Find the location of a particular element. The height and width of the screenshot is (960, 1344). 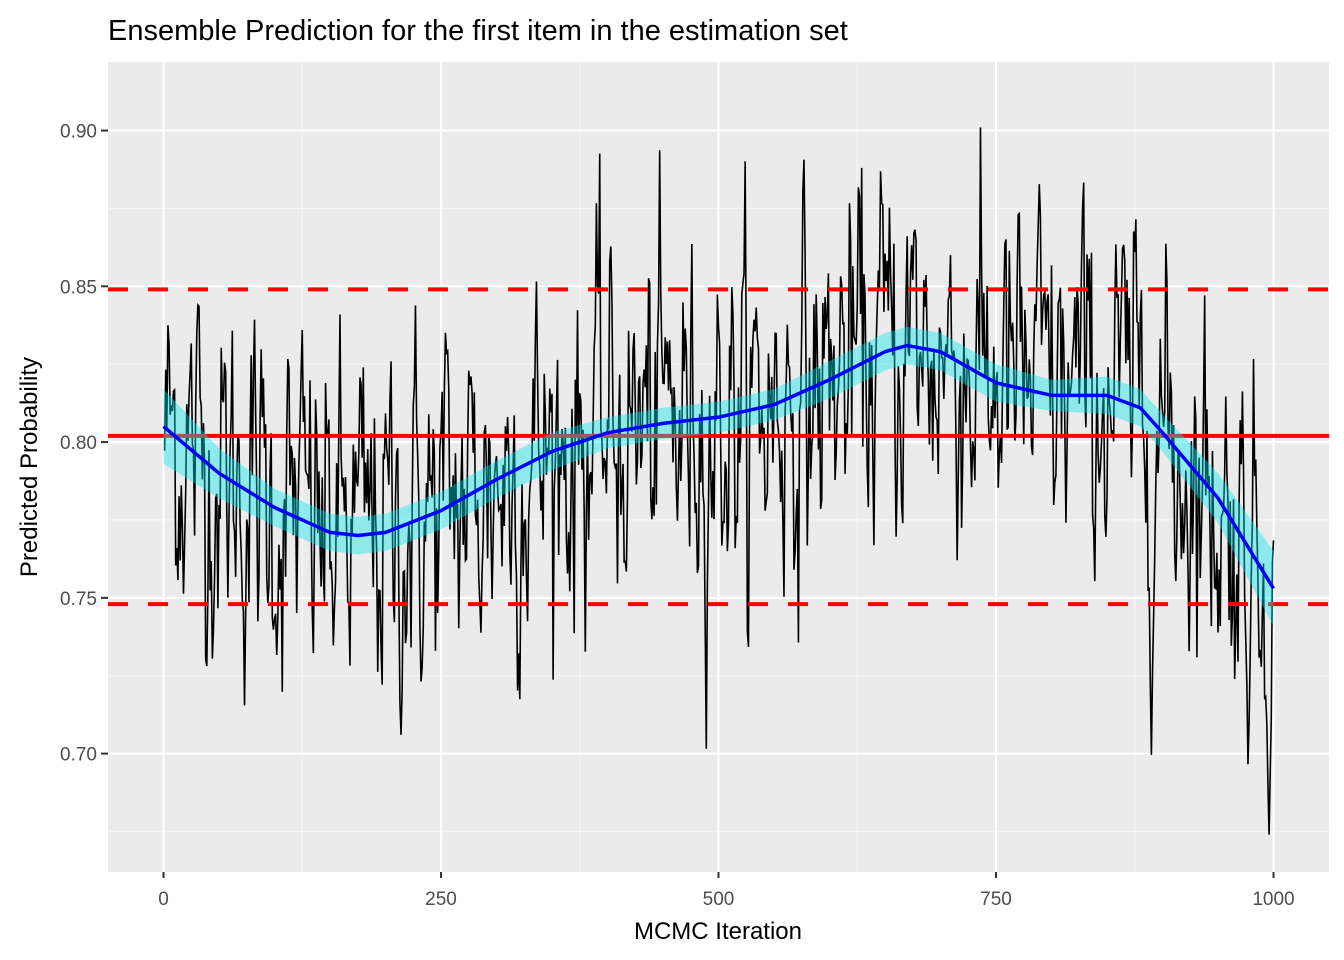

y-tick-label: 0.90 is located at coordinates (78, 132).